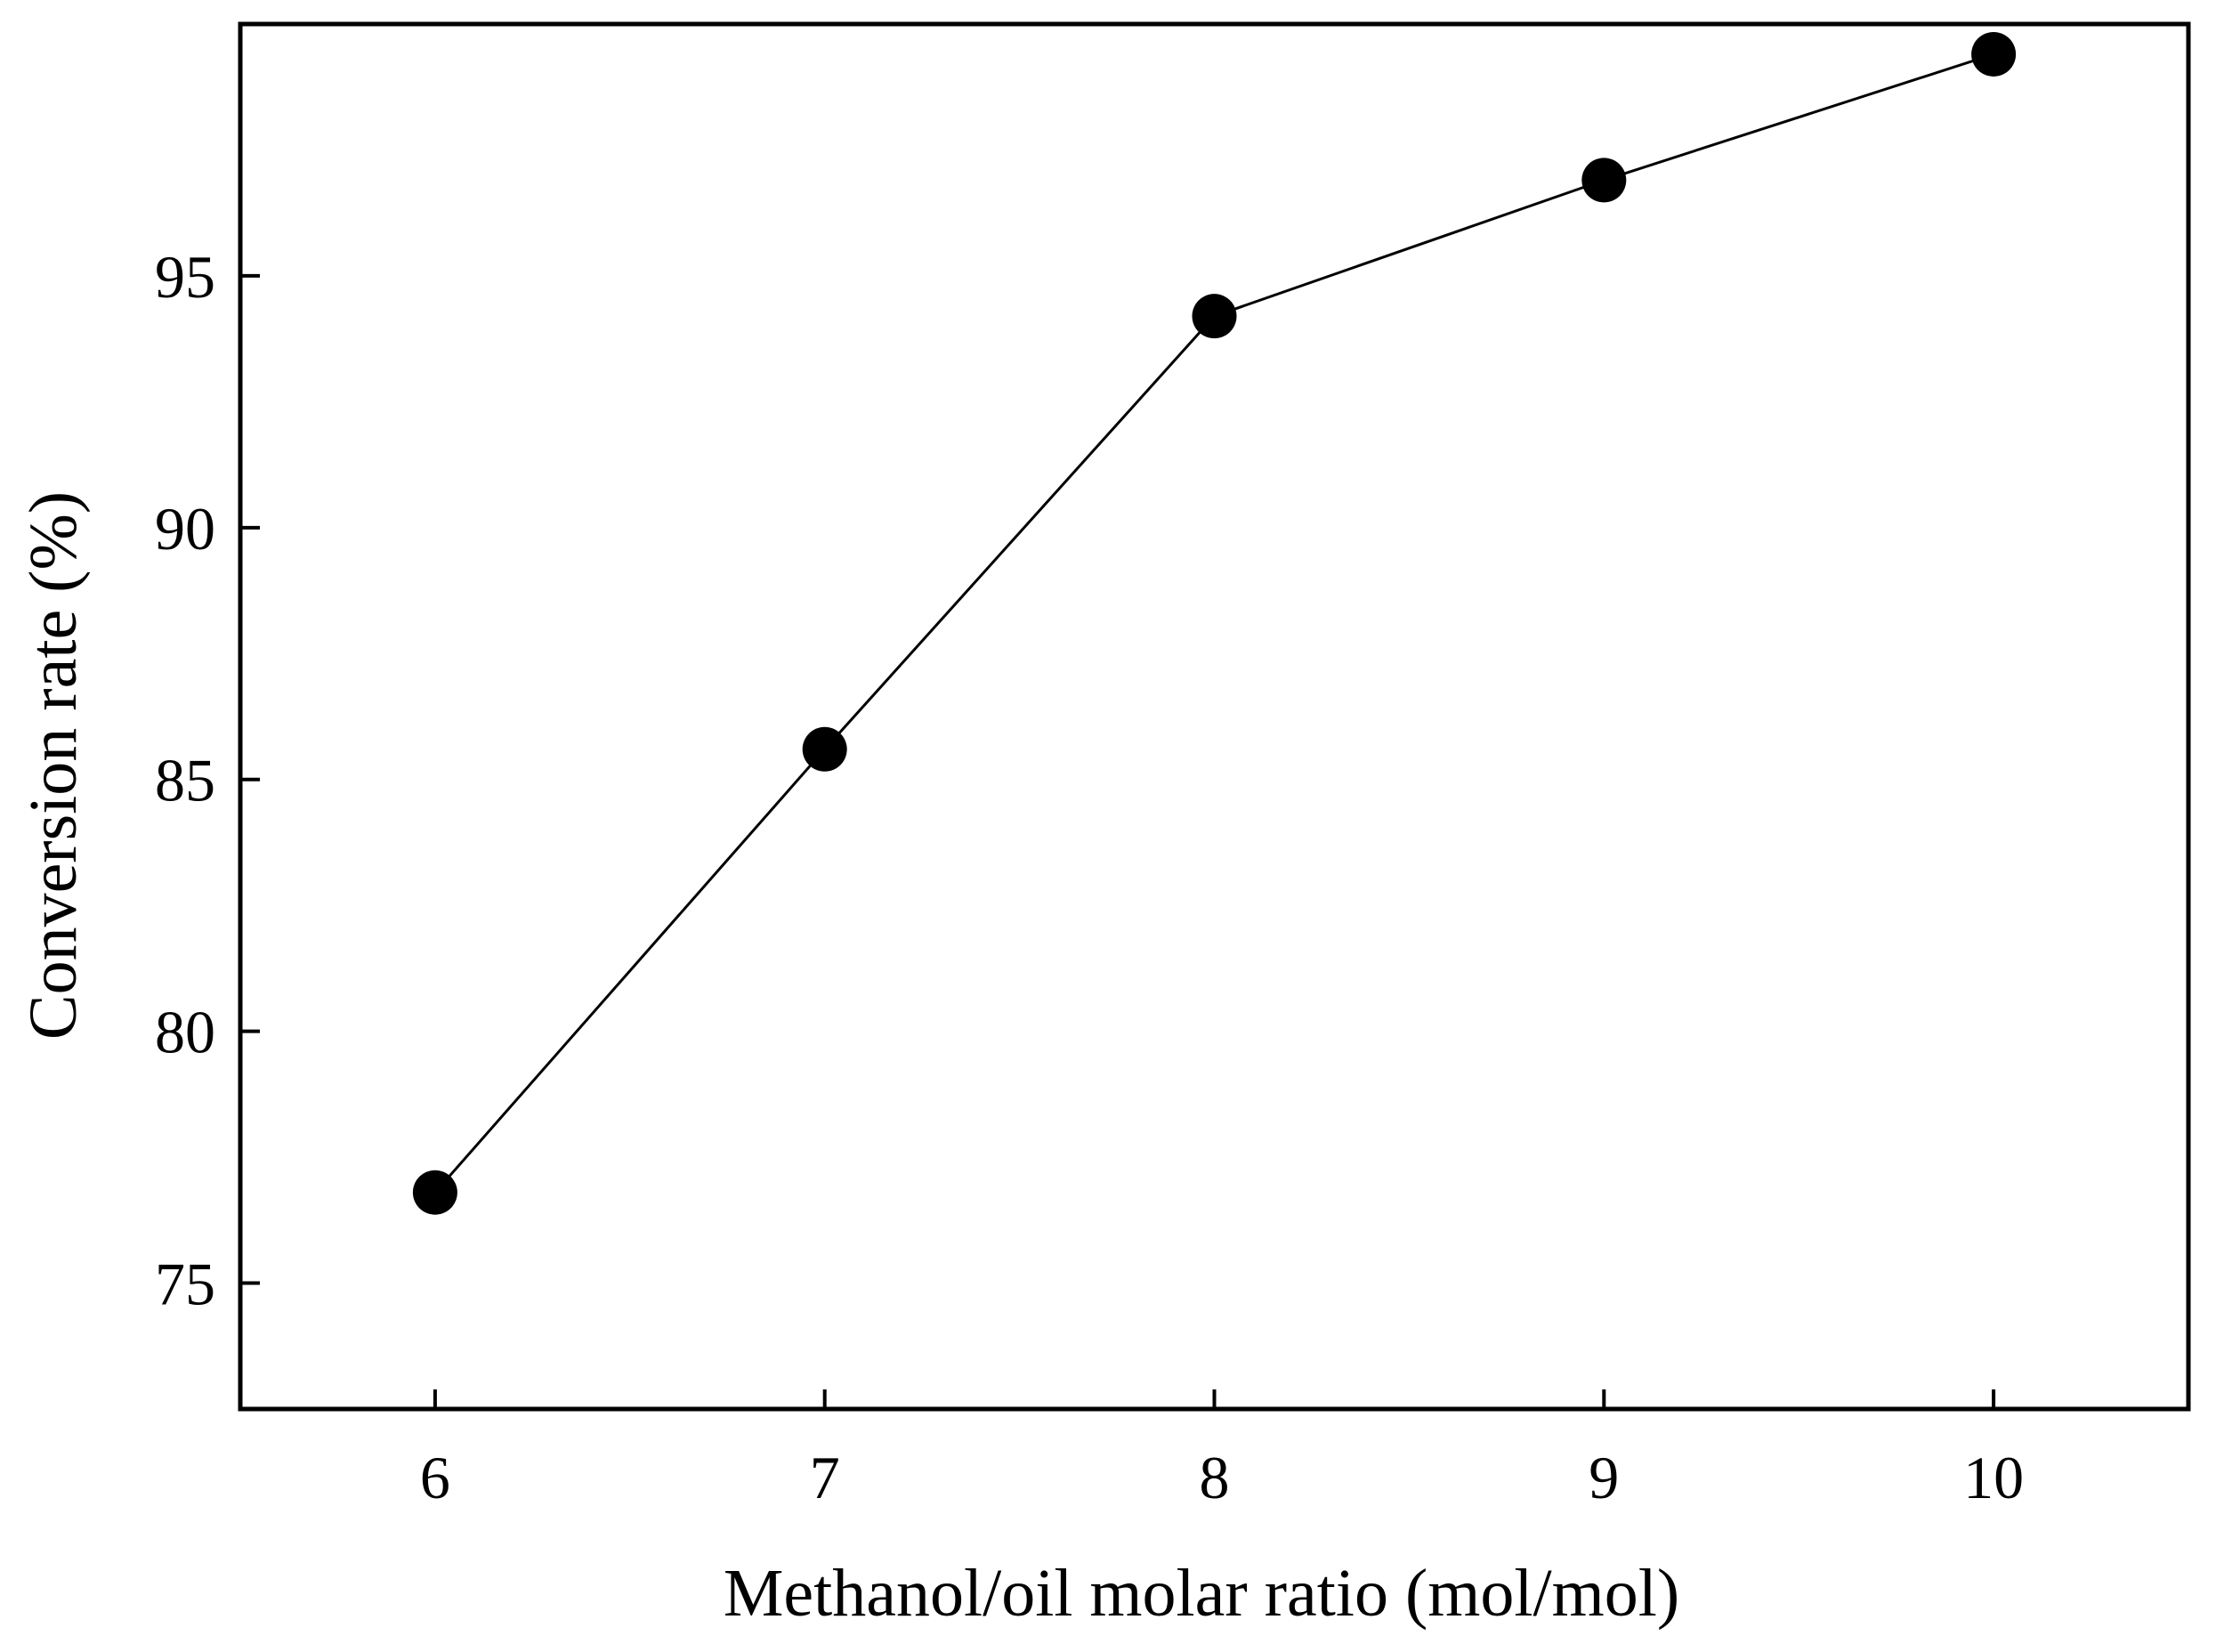 This screenshot has width=2224, height=1652. What do you see at coordinates (1215, 1477) in the screenshot?
I see `x-tick-label: 8` at bounding box center [1215, 1477].